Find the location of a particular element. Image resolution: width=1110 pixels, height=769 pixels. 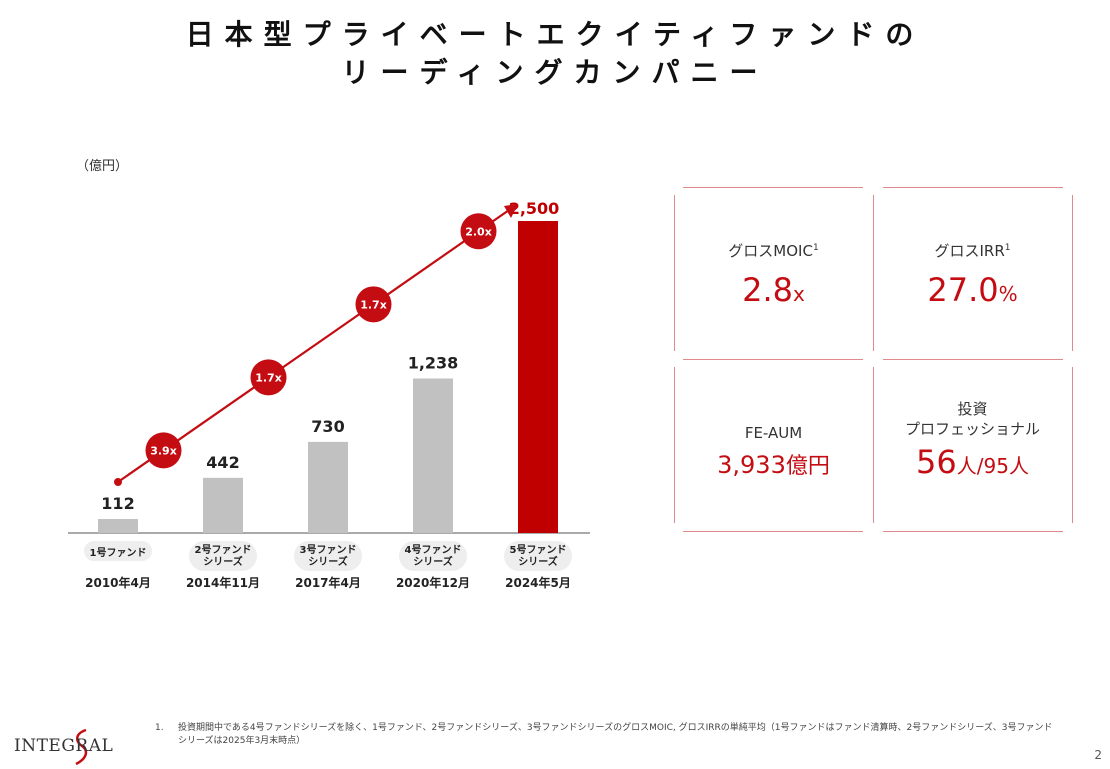

stat-aum-label: FE-AUM is located at coordinates (773, 433).